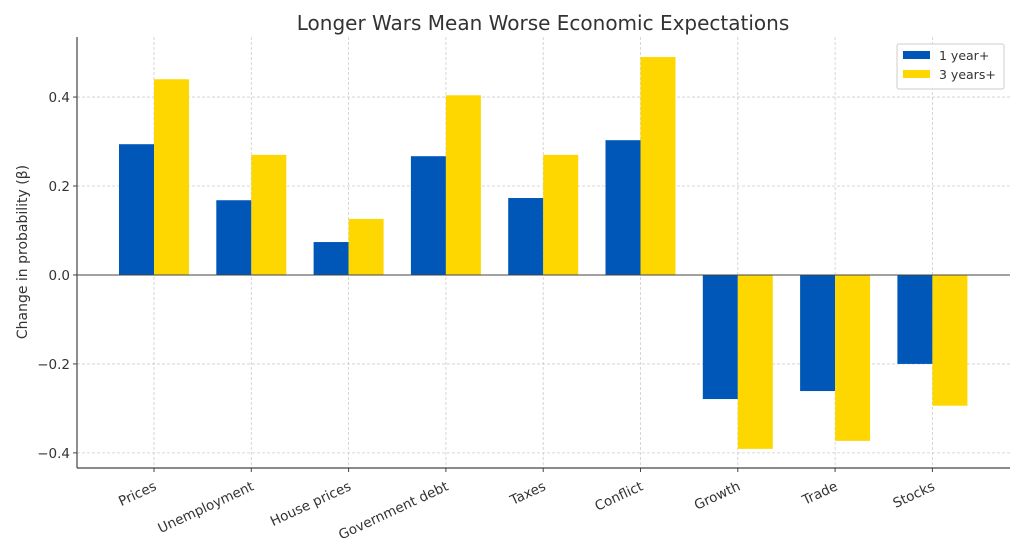 The width and height of the screenshot is (1024, 559). Describe the element at coordinates (819, 493) in the screenshot. I see `x-tick-label: Trade` at that location.